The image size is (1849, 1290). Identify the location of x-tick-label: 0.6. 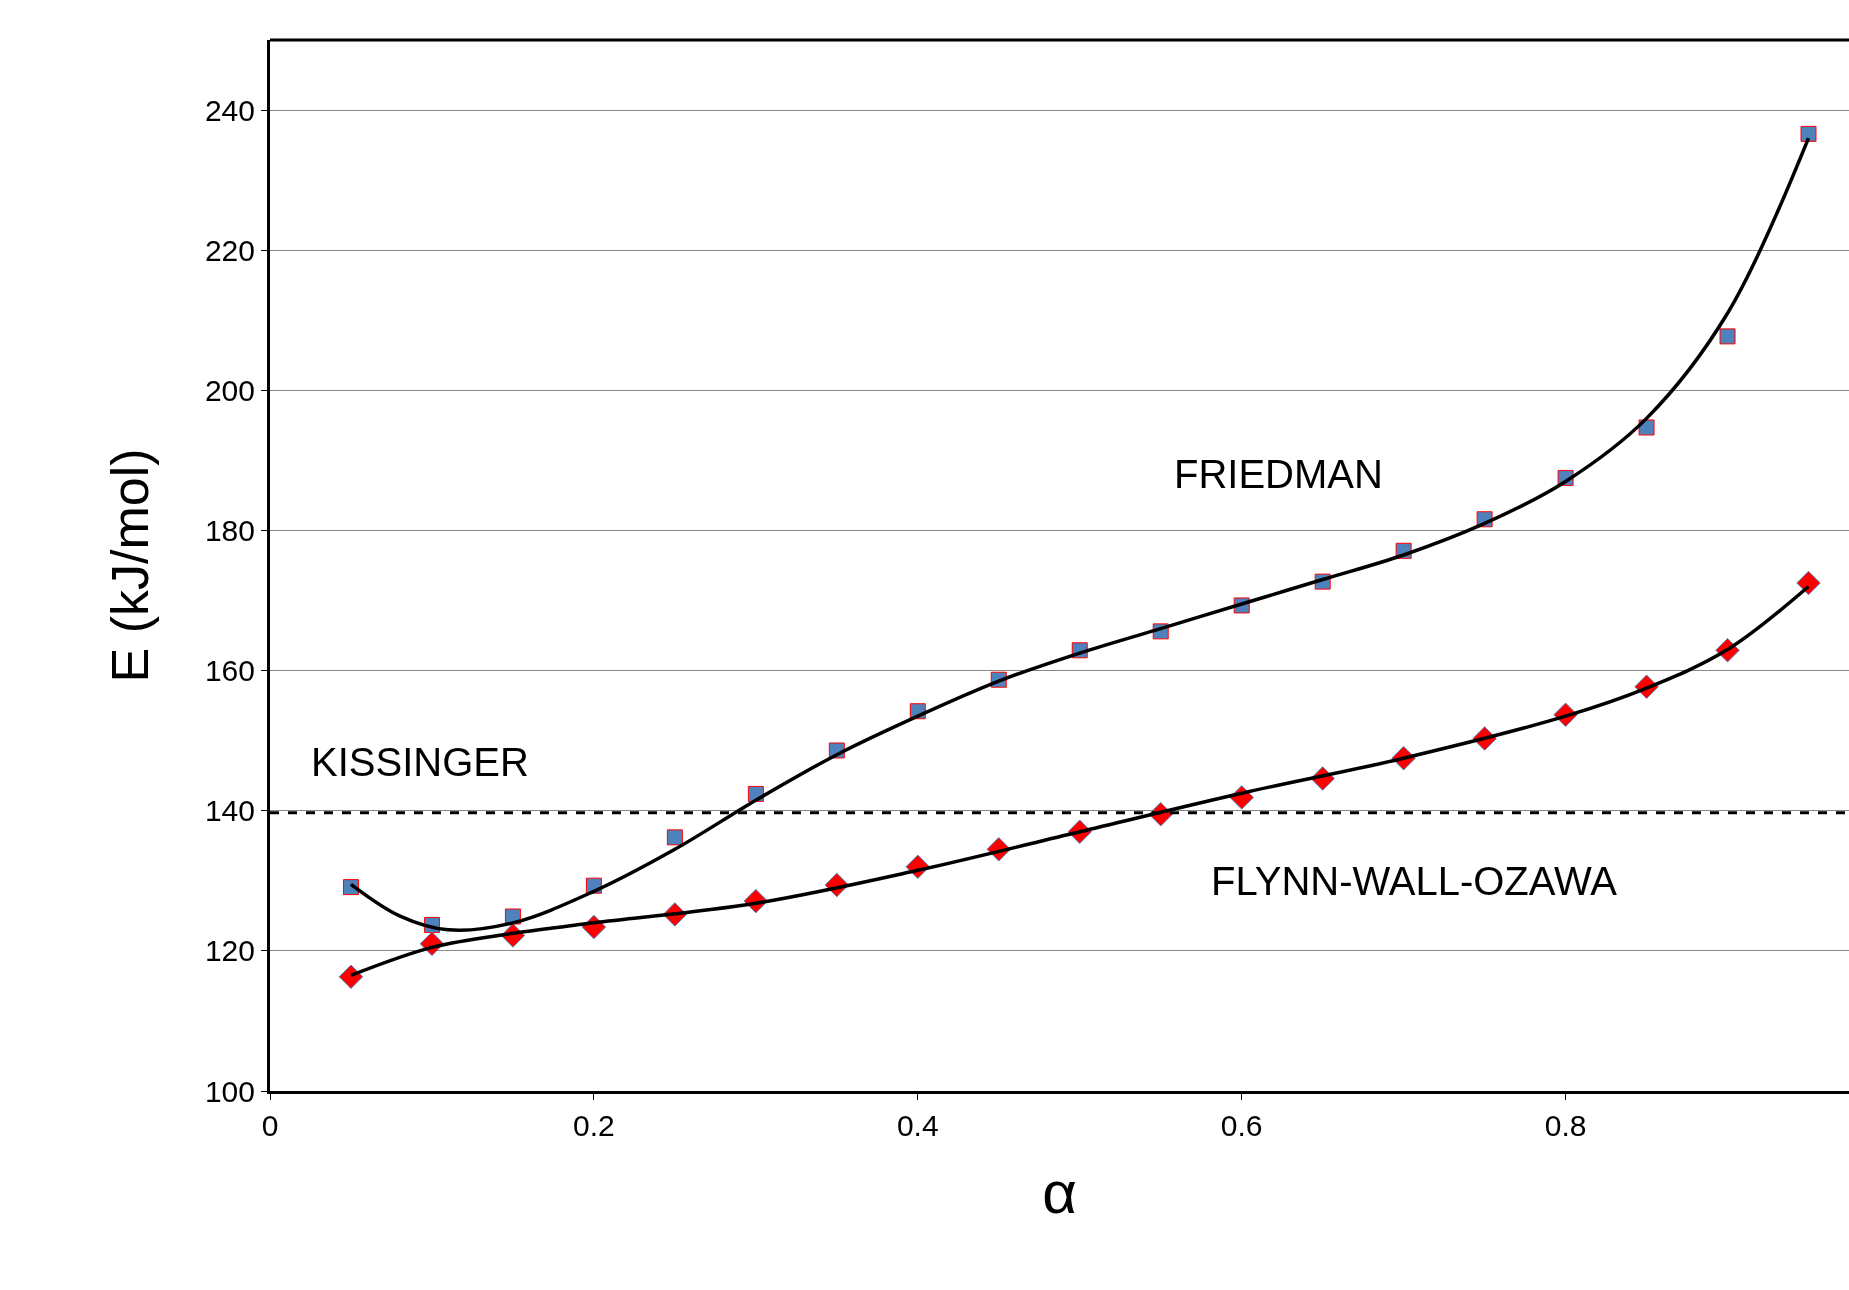
(1241, 1125).